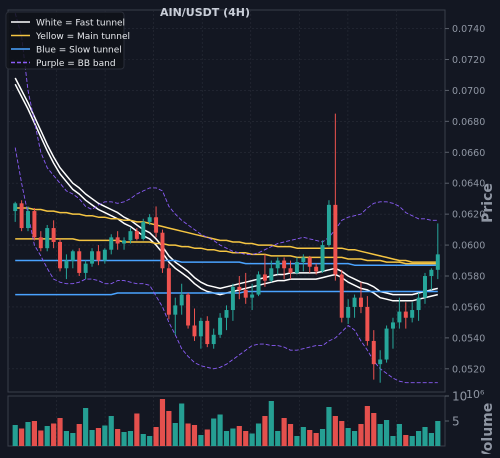 The image size is (500, 458). Describe the element at coordinates (456, 422) in the screenshot. I see `volume-tick-label: 5` at that location.